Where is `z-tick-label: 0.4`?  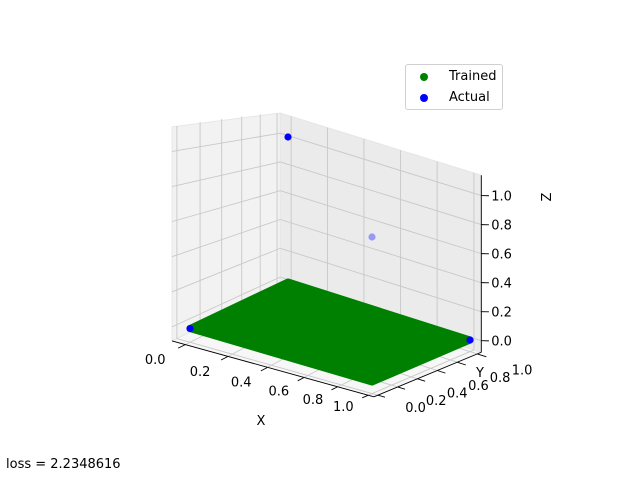 z-tick-label: 0.4 is located at coordinates (501, 284).